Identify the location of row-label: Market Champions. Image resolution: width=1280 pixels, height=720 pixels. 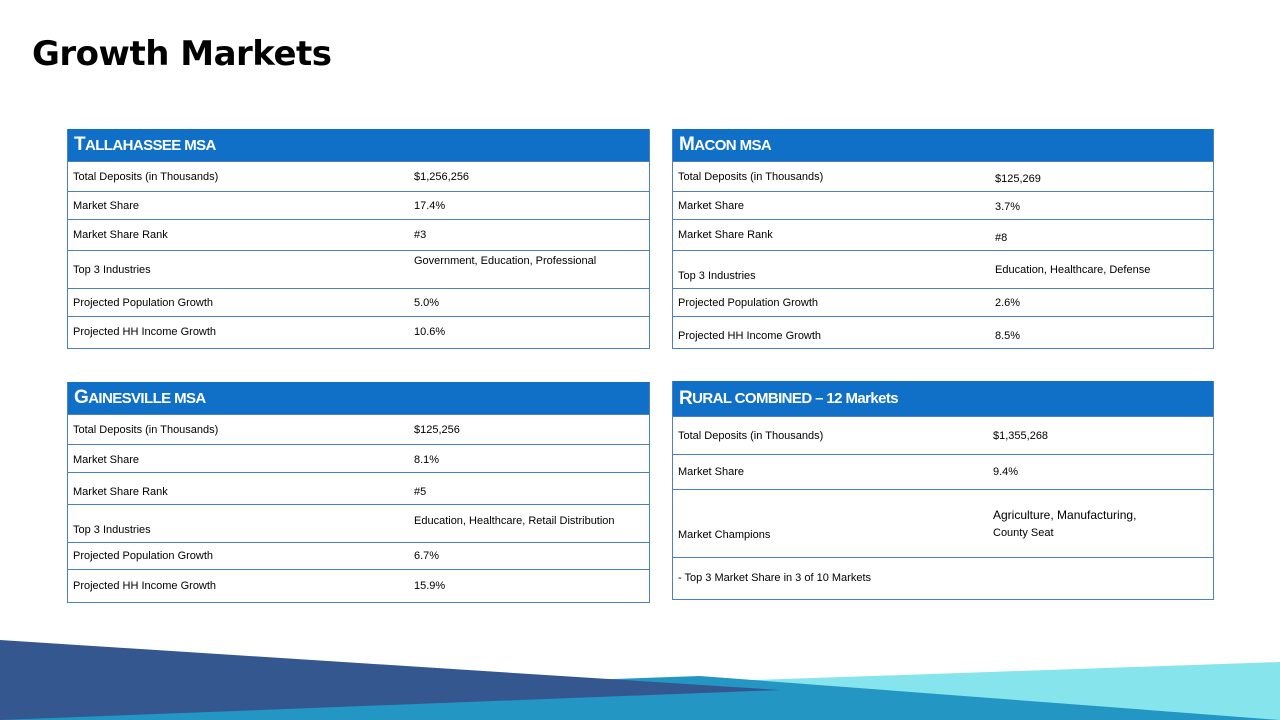
(830, 523).